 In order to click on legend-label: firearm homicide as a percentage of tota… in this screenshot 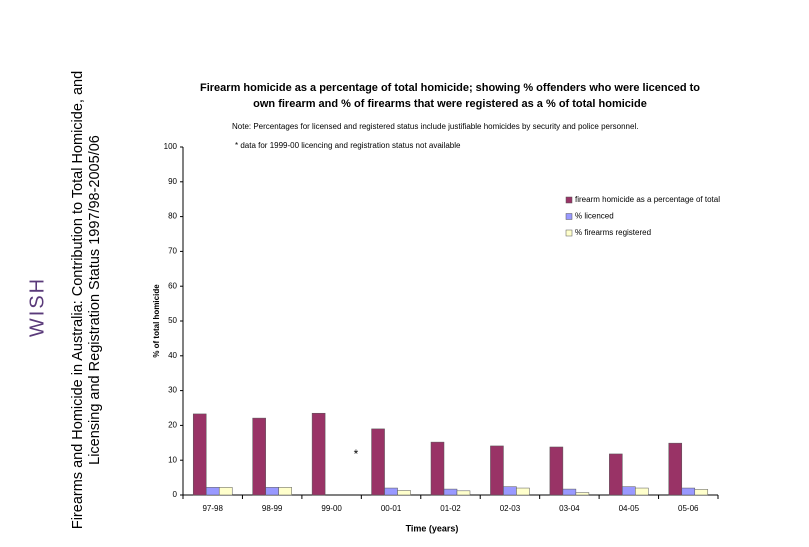, I will do `click(647, 199)`.